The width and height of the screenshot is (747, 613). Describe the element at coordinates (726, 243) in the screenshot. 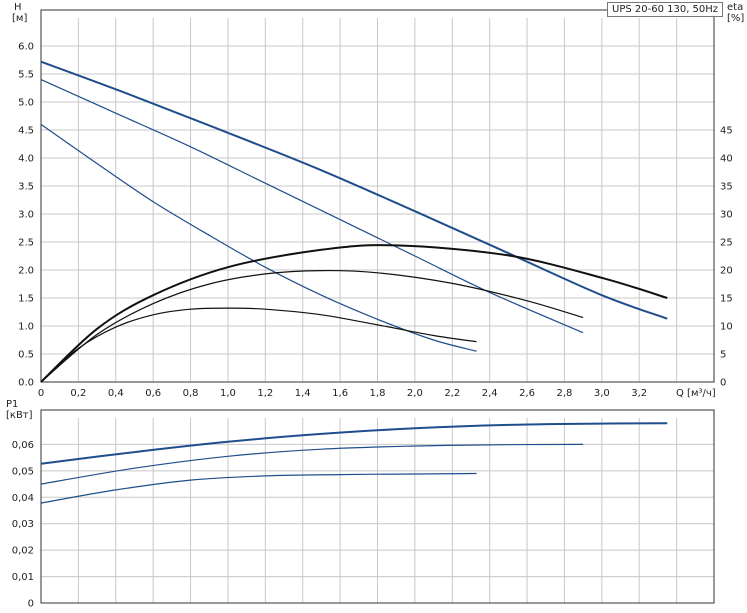

I see `efficiency-tick-label: 25` at that location.